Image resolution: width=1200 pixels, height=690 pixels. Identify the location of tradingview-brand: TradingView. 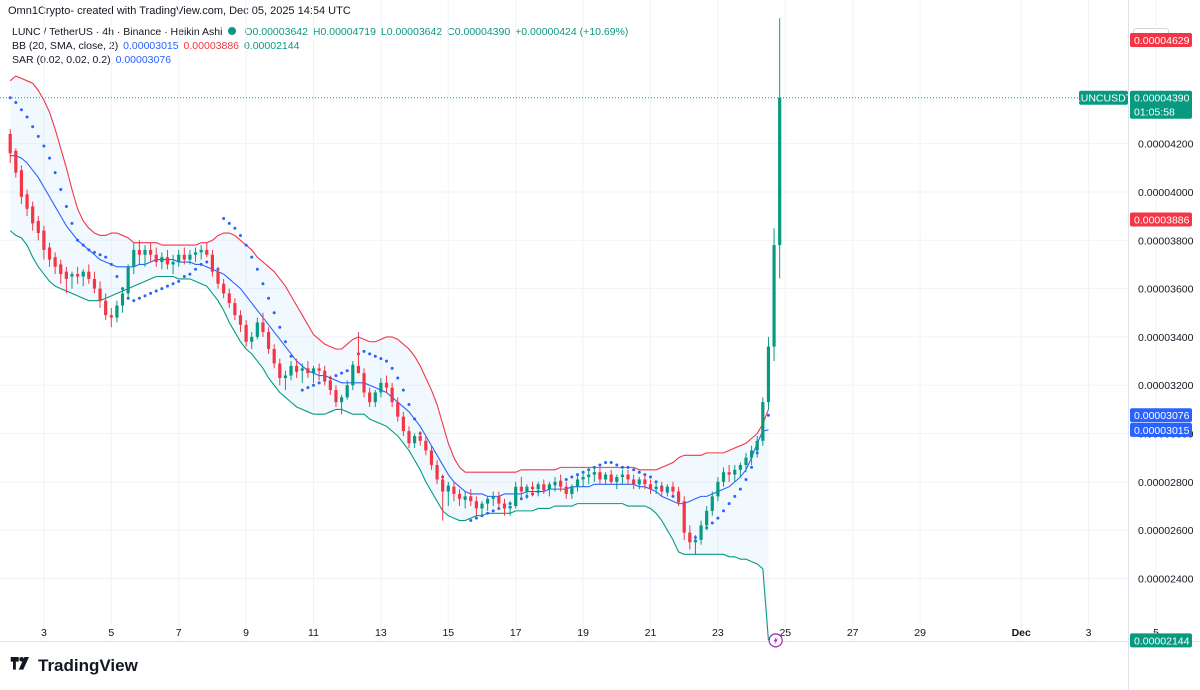
(73, 666).